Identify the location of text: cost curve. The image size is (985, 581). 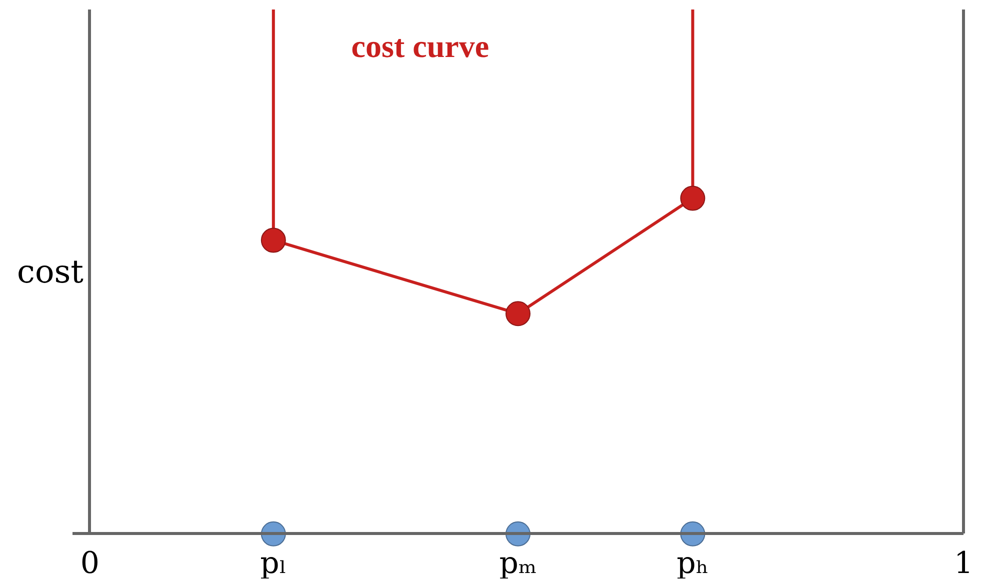
(420, 46).